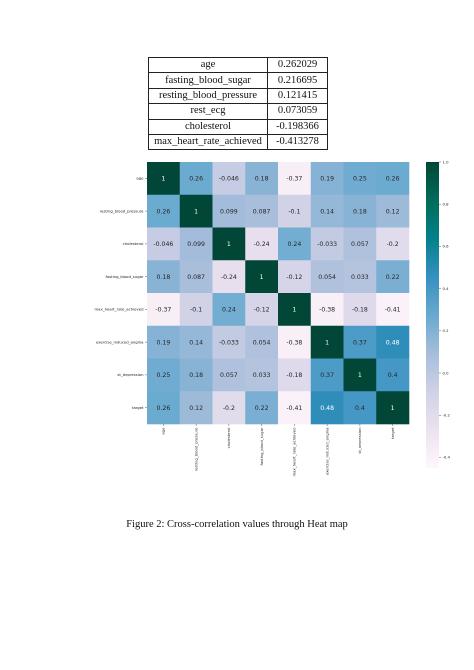 Image resolution: width=474 pixels, height=670 pixels. Describe the element at coordinates (446, 204) in the screenshot. I see `colorbar-tick-label: 0.8` at that location.